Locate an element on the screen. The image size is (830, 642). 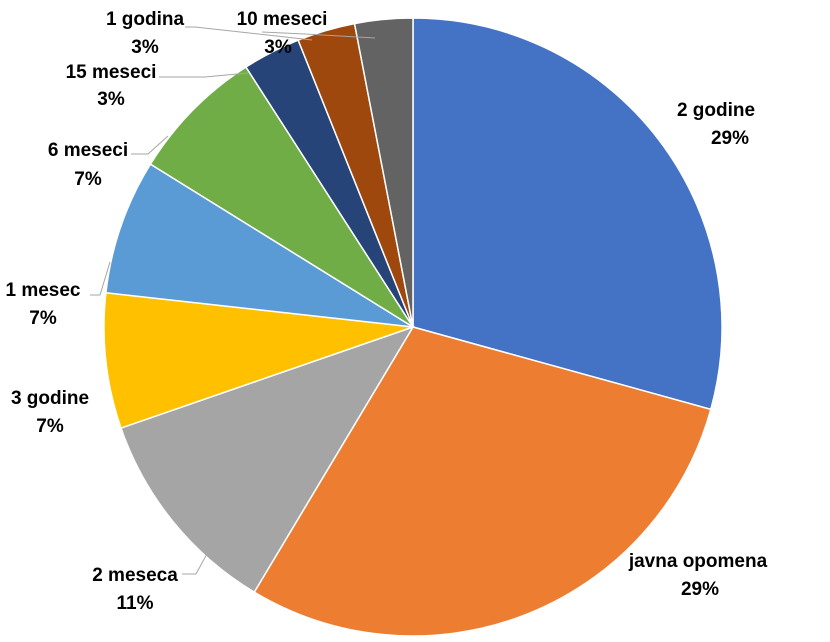
leader-line-6-meseci is located at coordinates (150, 145).